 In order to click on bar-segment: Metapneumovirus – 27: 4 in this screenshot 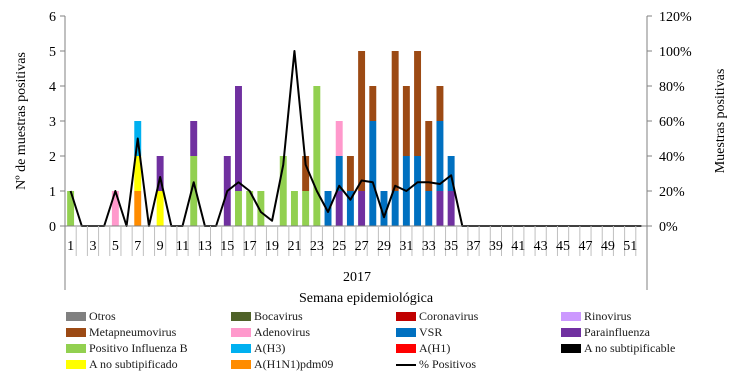, I will do `click(362, 121)`.